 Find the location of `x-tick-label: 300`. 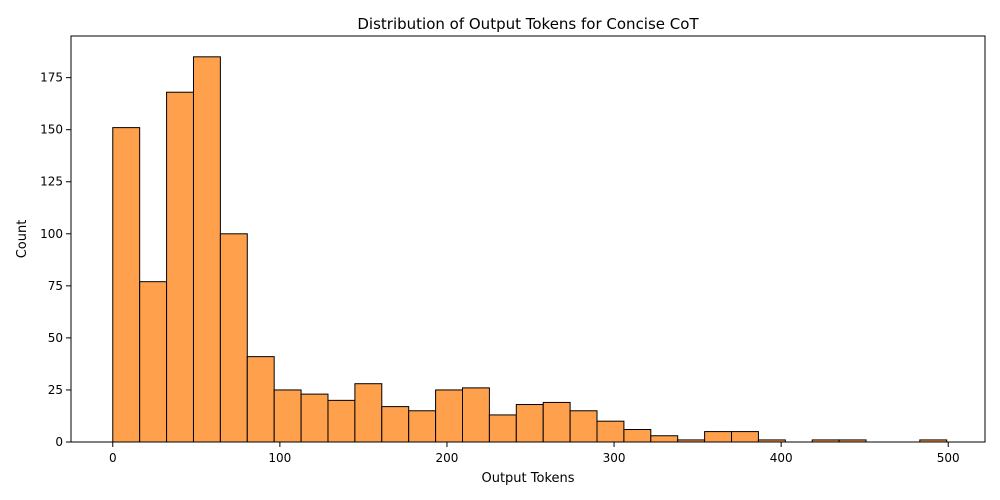

x-tick-label: 300 is located at coordinates (614, 458).